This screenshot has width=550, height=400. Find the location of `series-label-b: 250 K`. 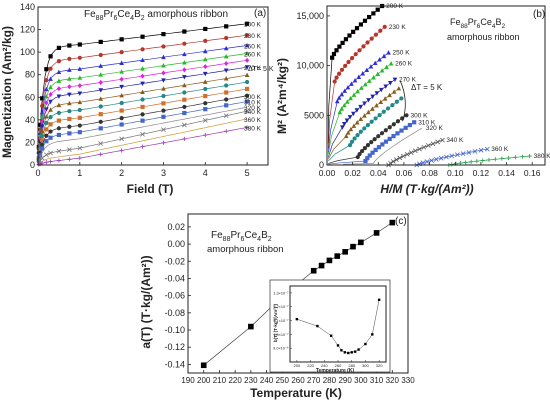

series-label-b: 250 K is located at coordinates (402, 53).